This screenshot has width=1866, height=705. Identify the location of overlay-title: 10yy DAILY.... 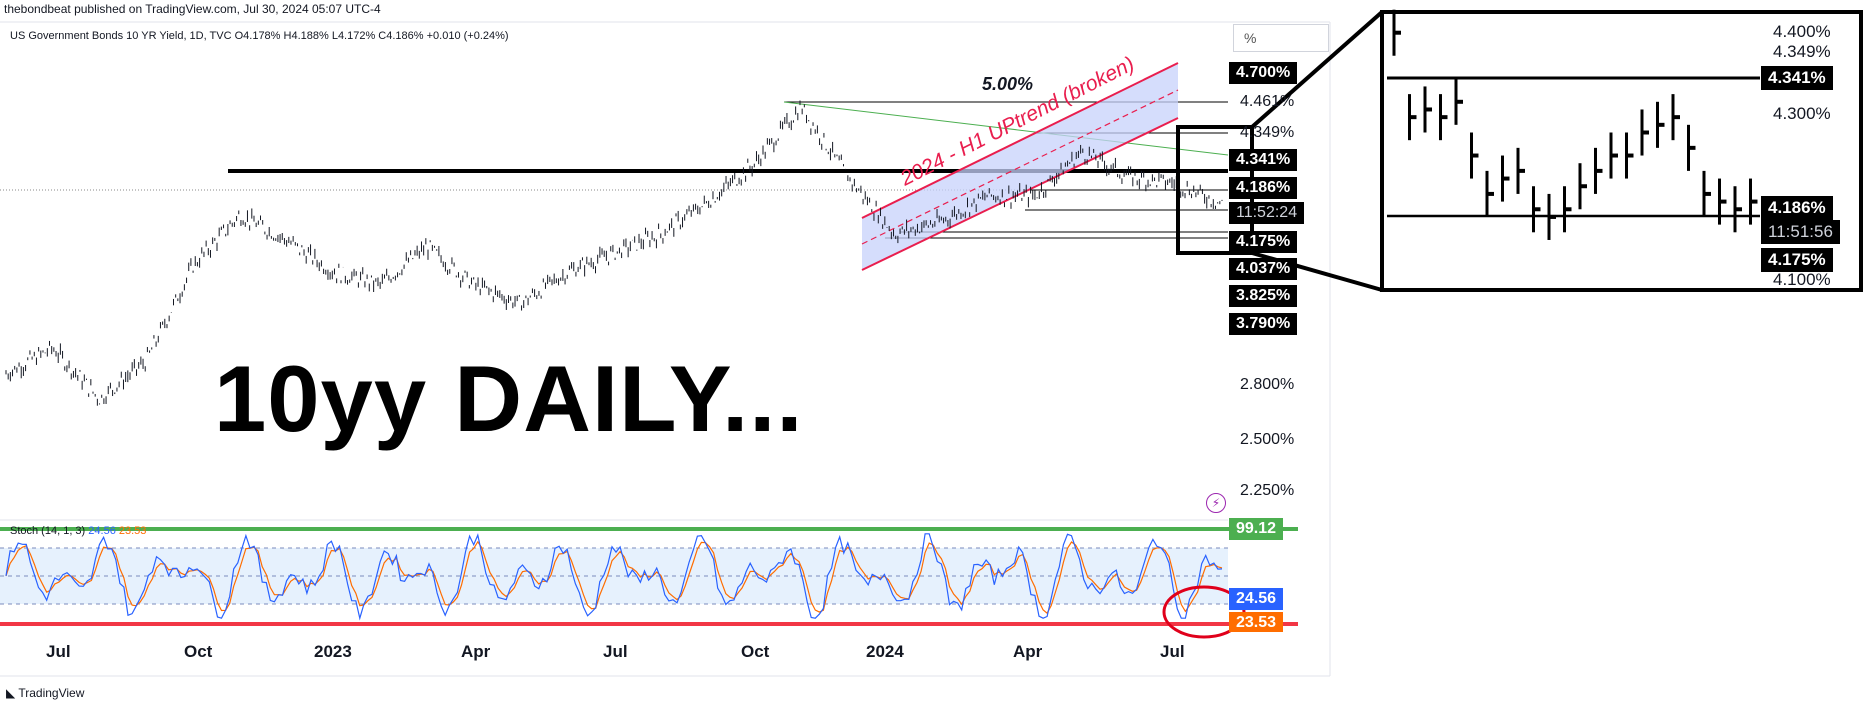
(509, 398).